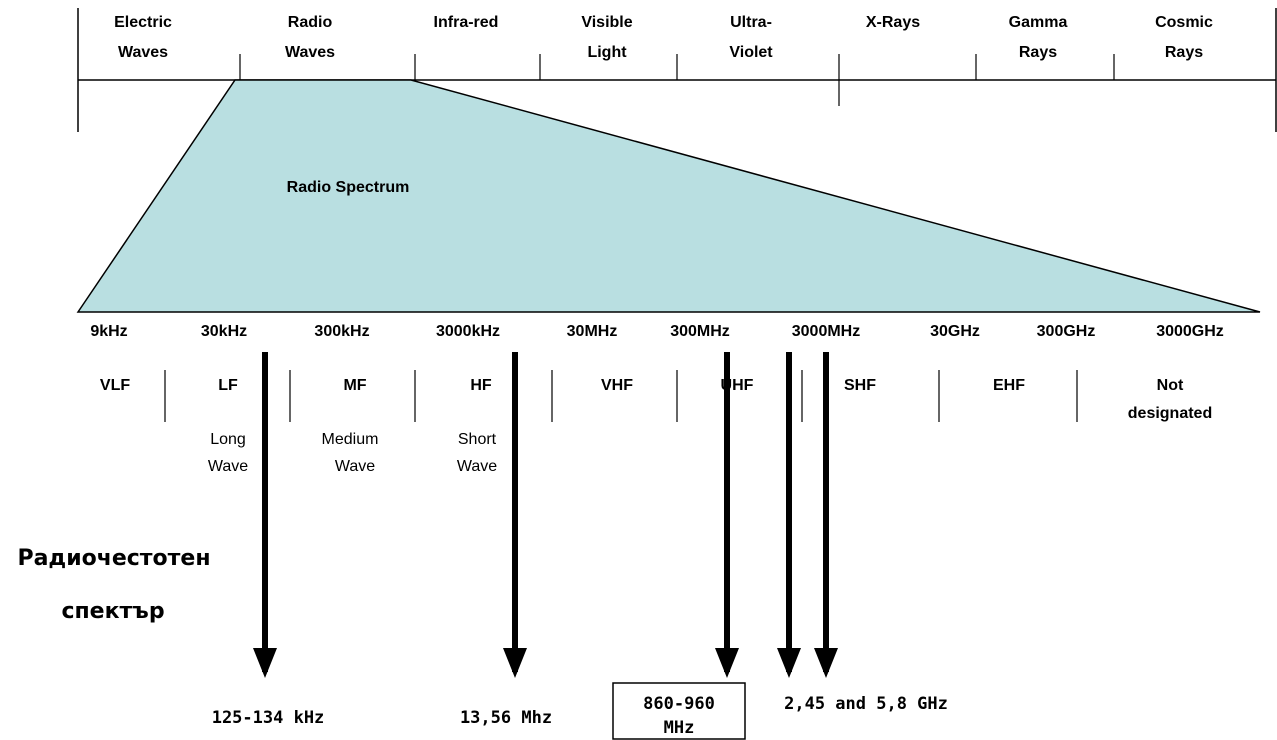  What do you see at coordinates (228, 385) in the screenshot?
I see `band-name-lf: LF` at bounding box center [228, 385].